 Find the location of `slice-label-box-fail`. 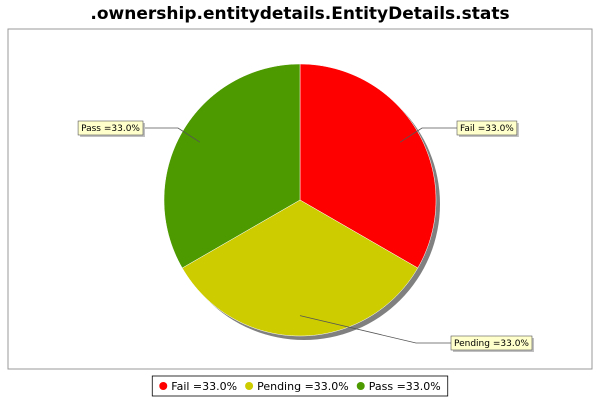

slice-label-box-fail is located at coordinates (487, 128).